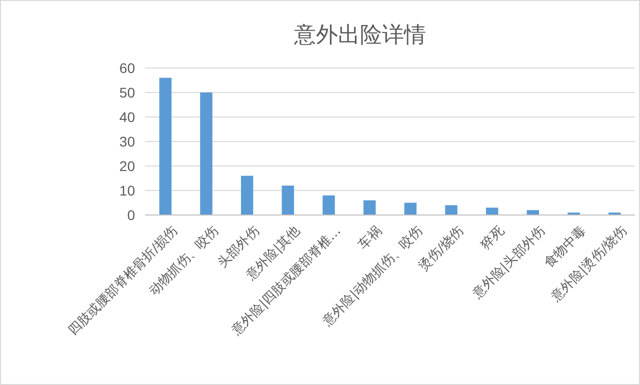 The image size is (640, 385). Describe the element at coordinates (127, 166) in the screenshot. I see `y-tick-label: 20` at that location.